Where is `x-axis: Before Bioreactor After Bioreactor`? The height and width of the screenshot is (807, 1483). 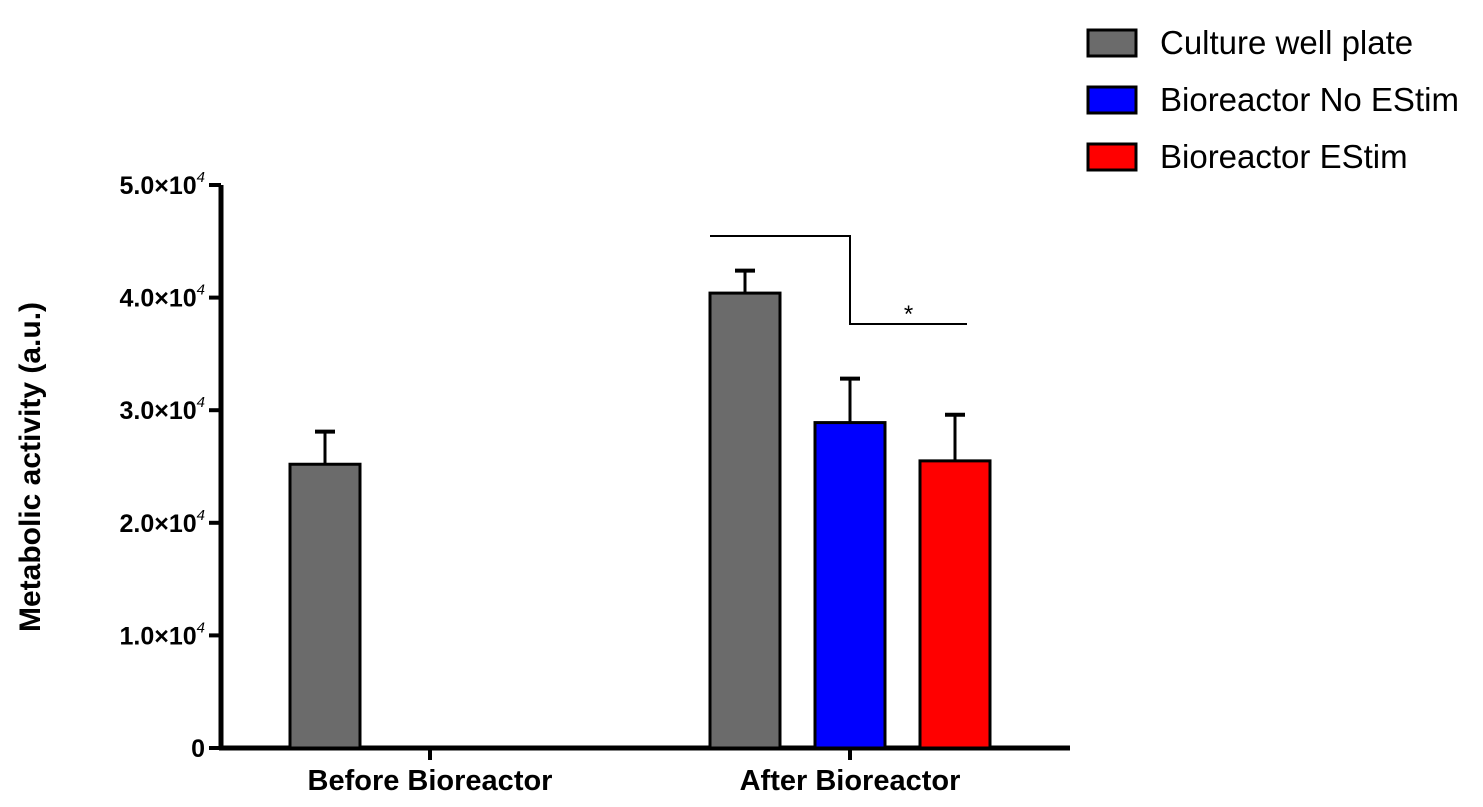 x-axis: Before Bioreactor After Bioreactor is located at coordinates (644, 771).